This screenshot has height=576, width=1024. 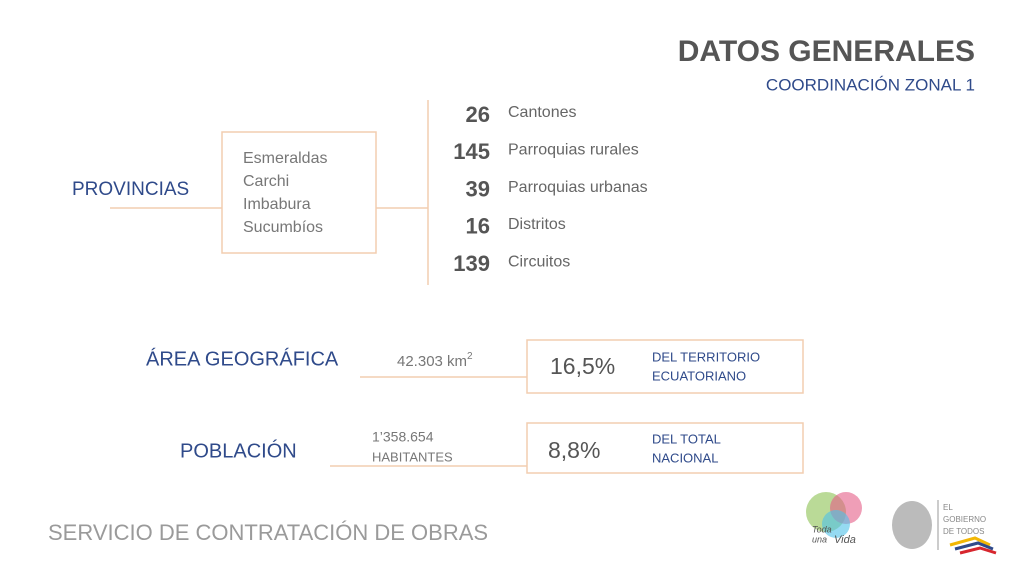 What do you see at coordinates (478, 114) in the screenshot?
I see `count-value: 26` at bounding box center [478, 114].